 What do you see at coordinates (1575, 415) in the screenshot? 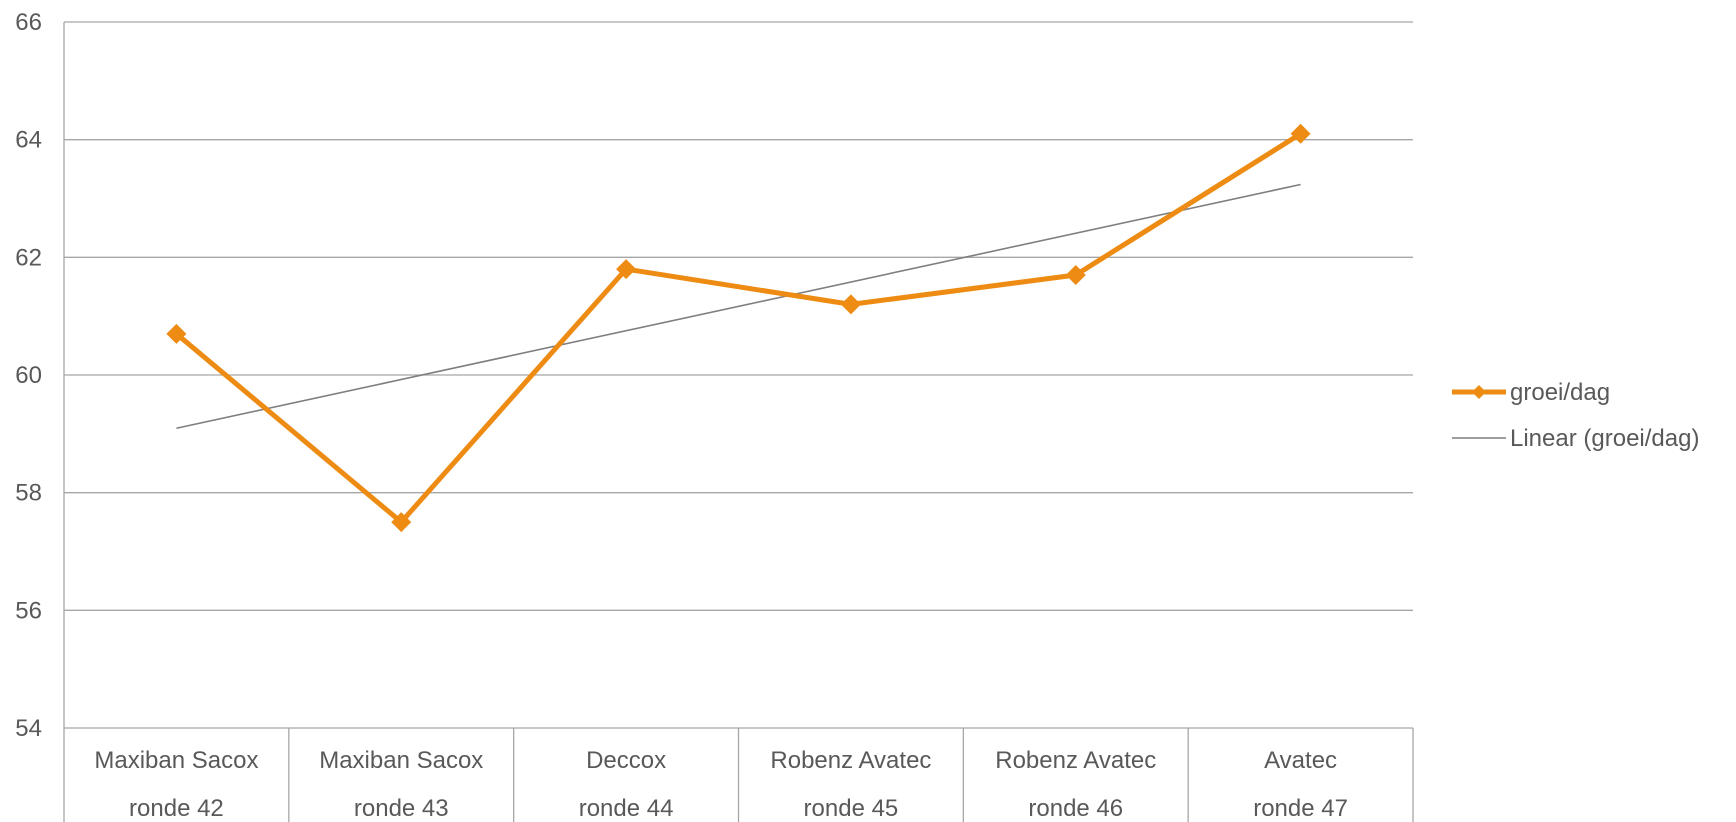
I see `legend: groei/dag Linear (groei/dag)` at bounding box center [1575, 415].